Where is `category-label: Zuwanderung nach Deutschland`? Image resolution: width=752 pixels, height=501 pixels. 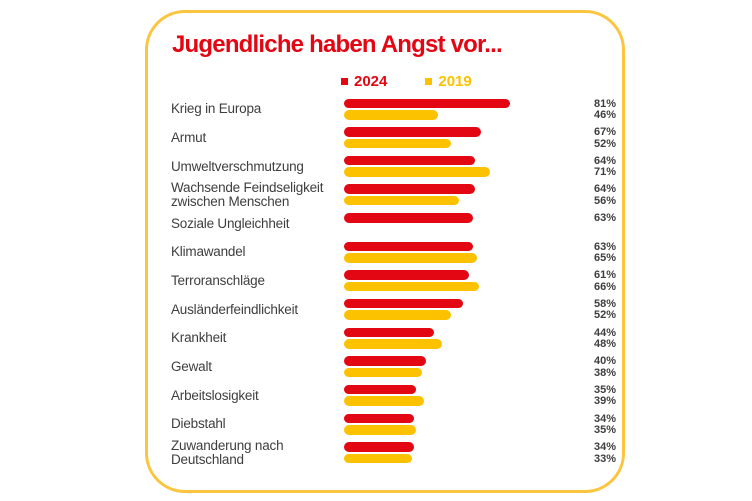
category-label: Zuwanderung nach Deutschland is located at coordinates (227, 452).